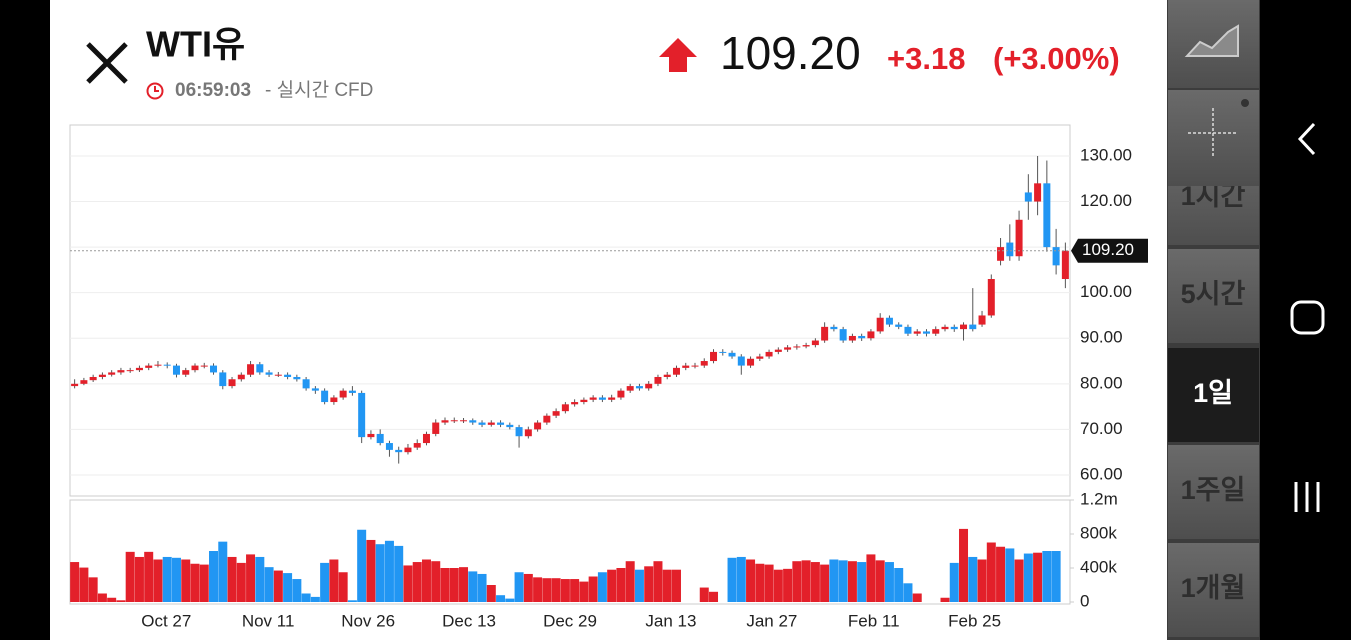 The width and height of the screenshot is (1351, 640). What do you see at coordinates (1101, 473) in the screenshot?
I see `y-tick-label: 60.00` at bounding box center [1101, 473].